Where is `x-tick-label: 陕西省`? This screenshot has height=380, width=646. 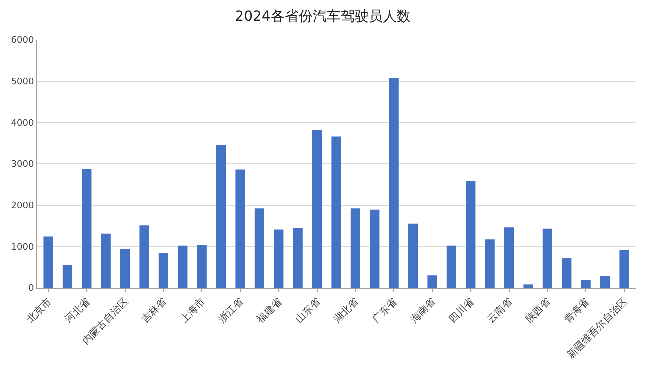
x-tick-label: 陕西省 is located at coordinates (539, 311).